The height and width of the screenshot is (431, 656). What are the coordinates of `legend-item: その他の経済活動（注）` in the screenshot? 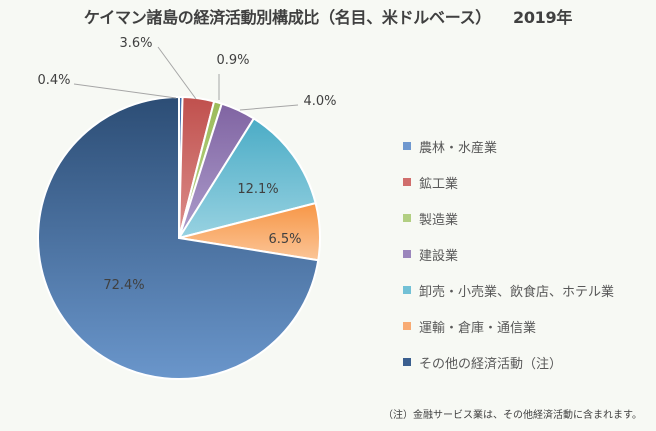 It's located at (508, 362).